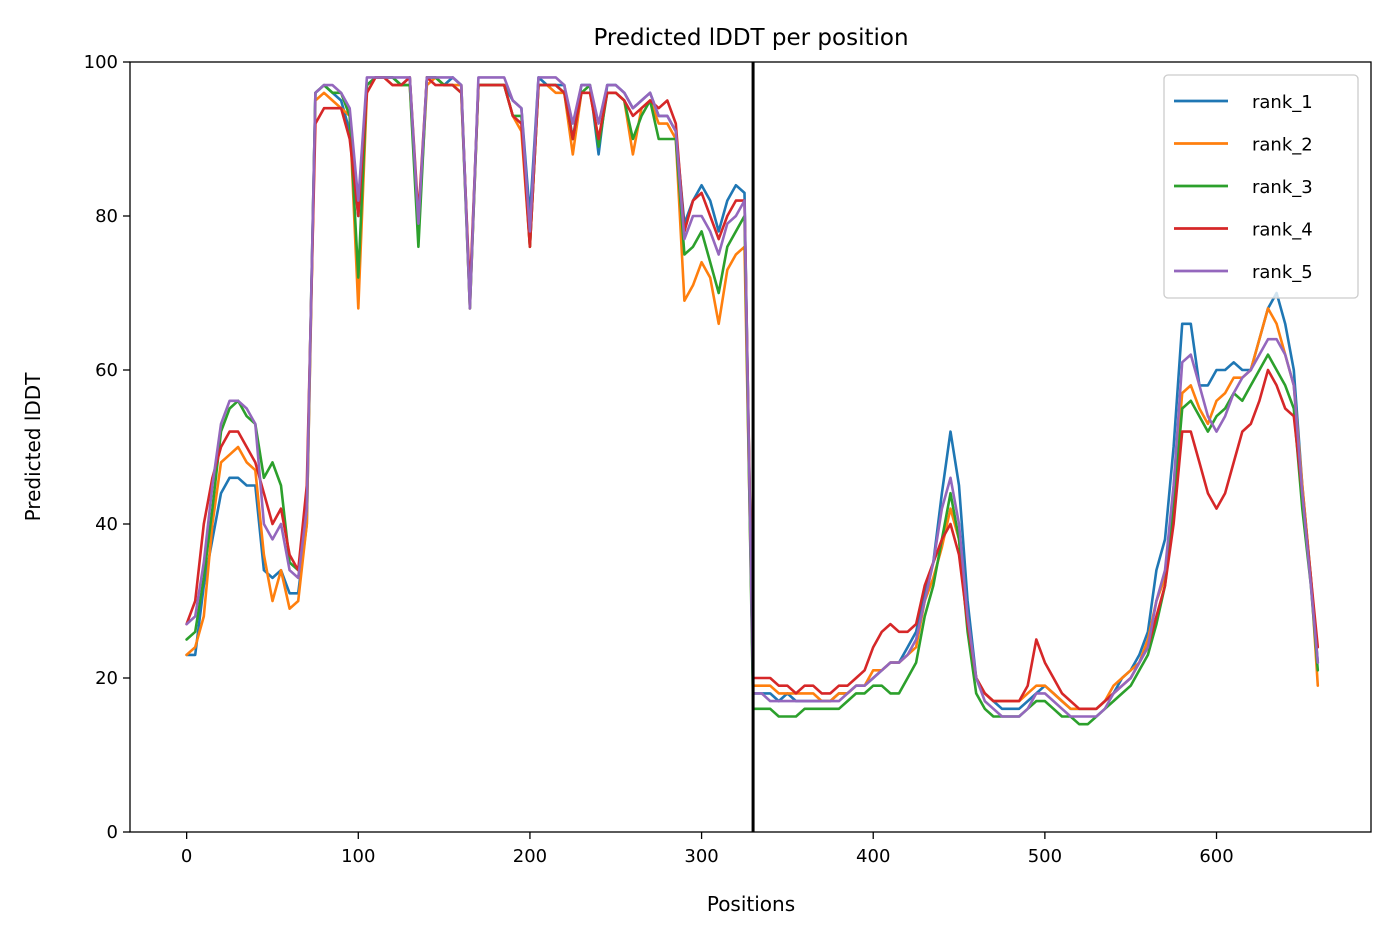 This screenshot has width=1391, height=939. What do you see at coordinates (107, 447) in the screenshot?
I see `y-axis-ticks: 0 20 40 60 80 100` at bounding box center [107, 447].